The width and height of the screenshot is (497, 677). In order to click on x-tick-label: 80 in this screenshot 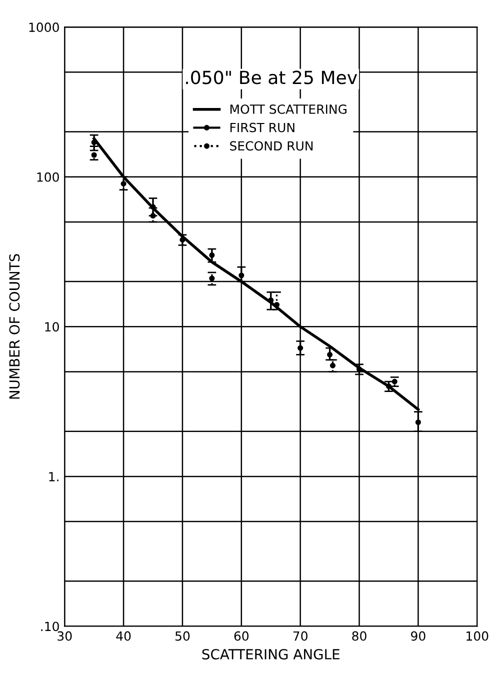, I will do `click(359, 636)`.